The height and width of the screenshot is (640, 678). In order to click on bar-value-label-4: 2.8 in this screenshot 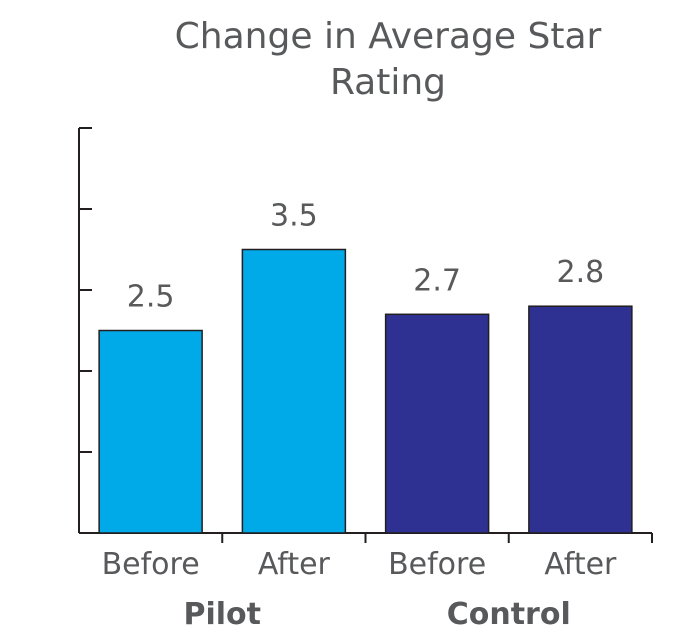, I will do `click(581, 272)`.